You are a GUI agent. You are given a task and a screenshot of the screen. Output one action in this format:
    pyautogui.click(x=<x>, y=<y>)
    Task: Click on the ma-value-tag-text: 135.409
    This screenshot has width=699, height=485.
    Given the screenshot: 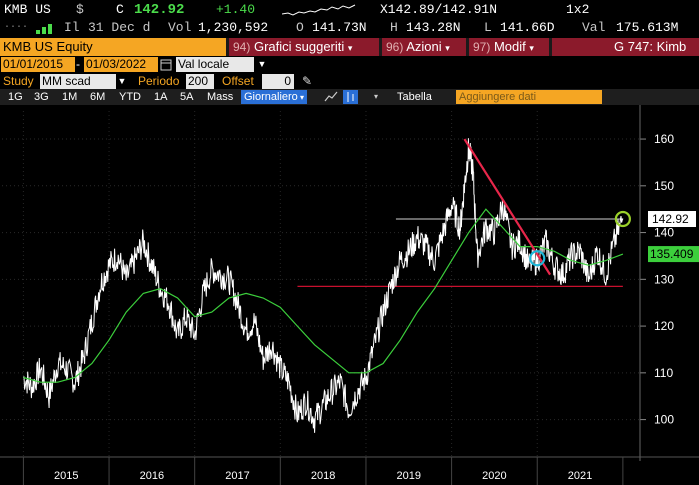 What is the action you would take?
    pyautogui.click(x=672, y=254)
    